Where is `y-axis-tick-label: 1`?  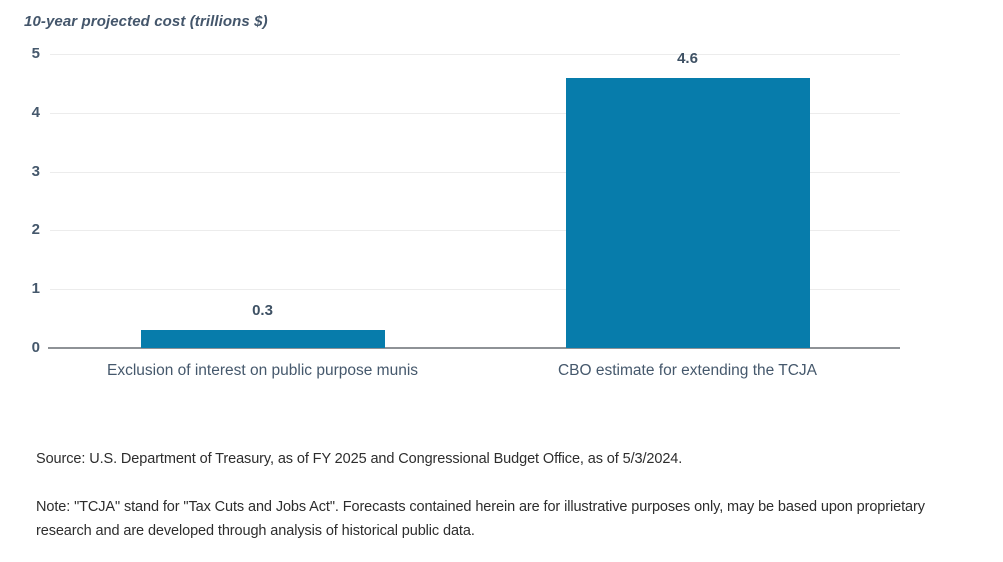 y-axis-tick-label: 1 is located at coordinates (35, 289).